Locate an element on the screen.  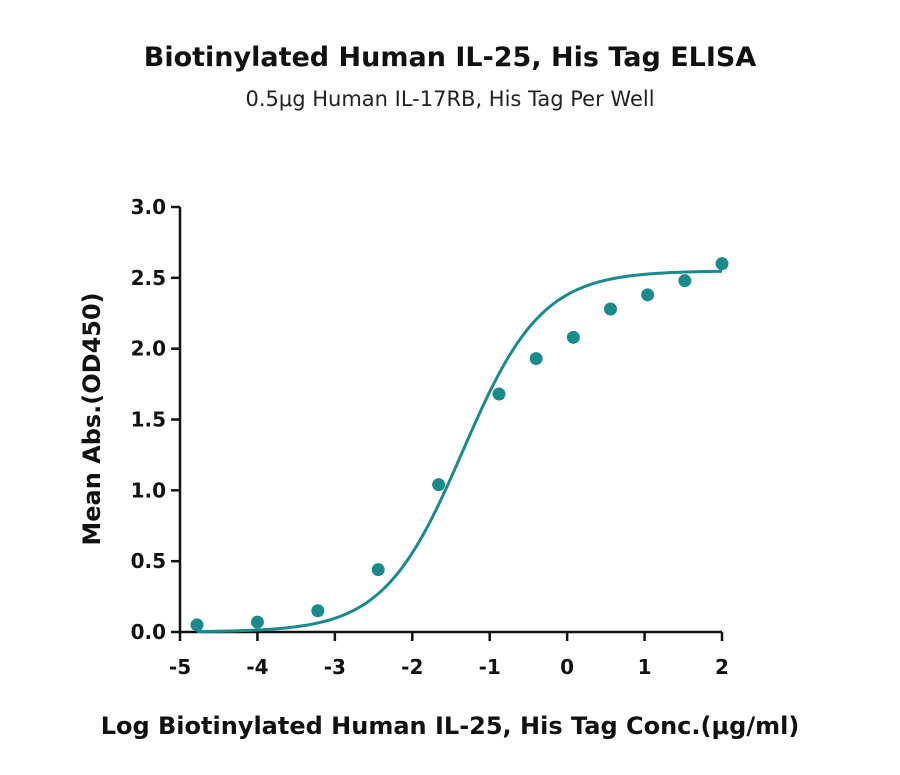
x-tick-label: 0 is located at coordinates (567, 667).